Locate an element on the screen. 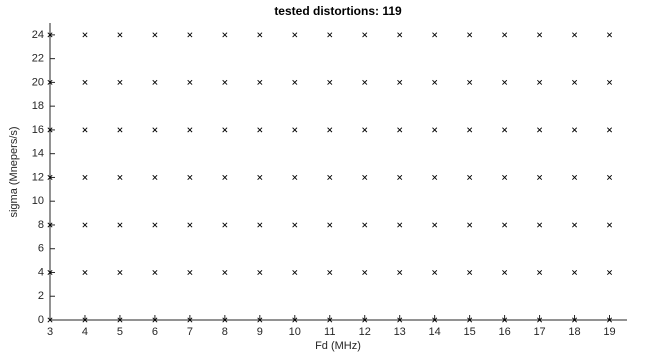  x-tick-label: 18 is located at coordinates (574, 332).